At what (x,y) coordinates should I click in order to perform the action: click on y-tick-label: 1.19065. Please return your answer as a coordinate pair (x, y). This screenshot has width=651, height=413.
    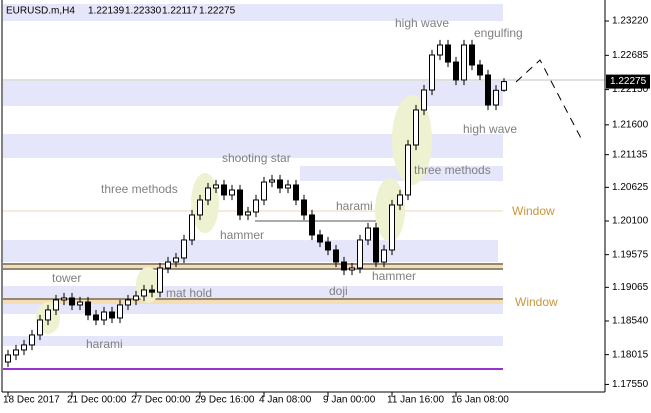
    Looking at the image, I should click on (630, 287).